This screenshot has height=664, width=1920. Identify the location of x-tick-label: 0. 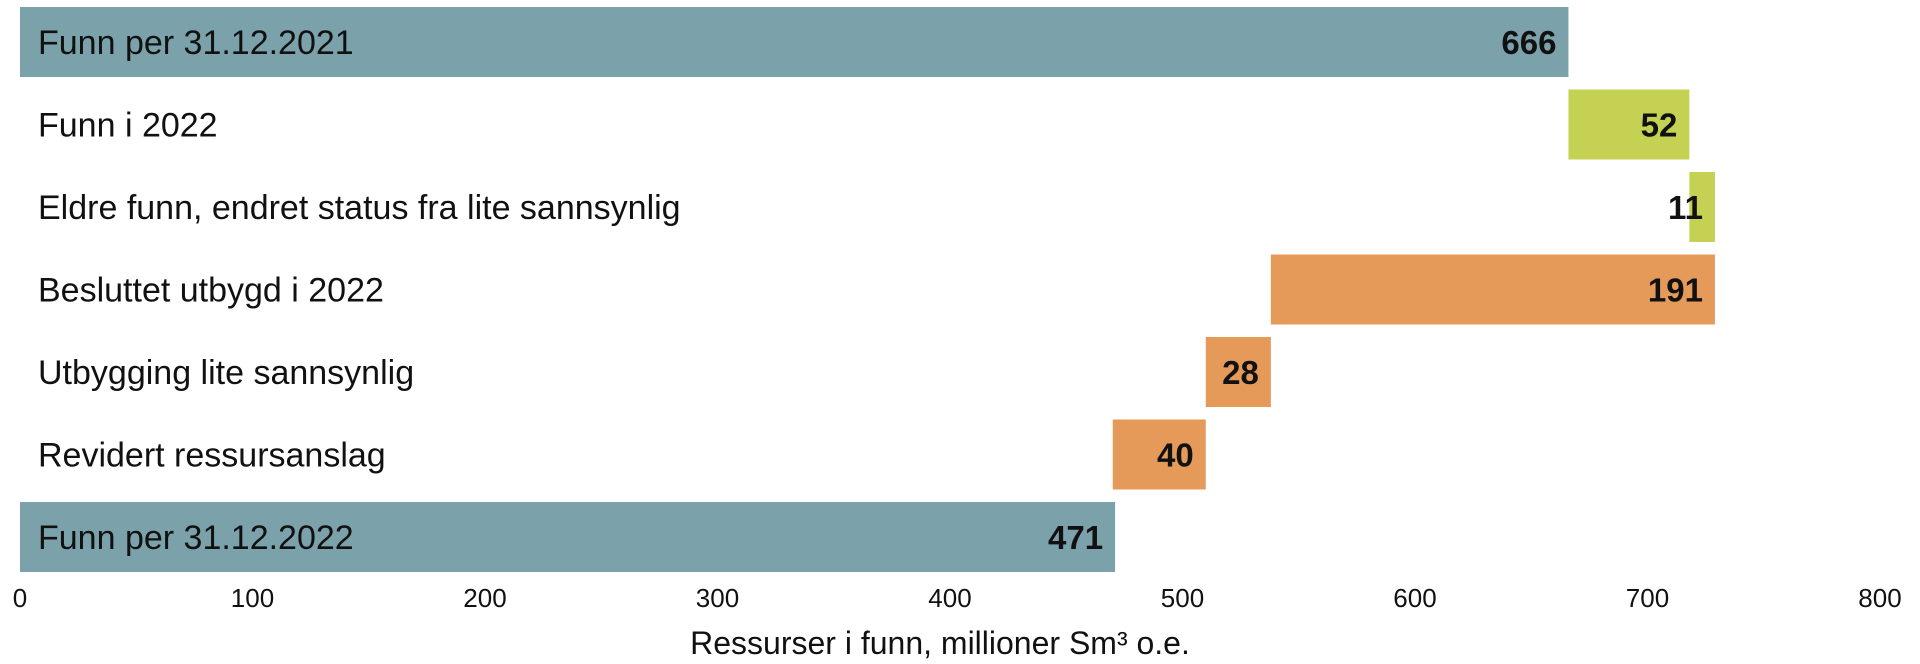
(20, 598).